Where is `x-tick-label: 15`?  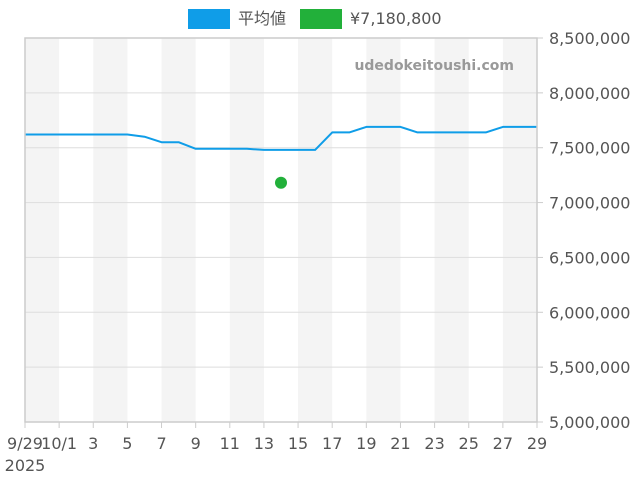
x-tick-label: 15 is located at coordinates (298, 443).